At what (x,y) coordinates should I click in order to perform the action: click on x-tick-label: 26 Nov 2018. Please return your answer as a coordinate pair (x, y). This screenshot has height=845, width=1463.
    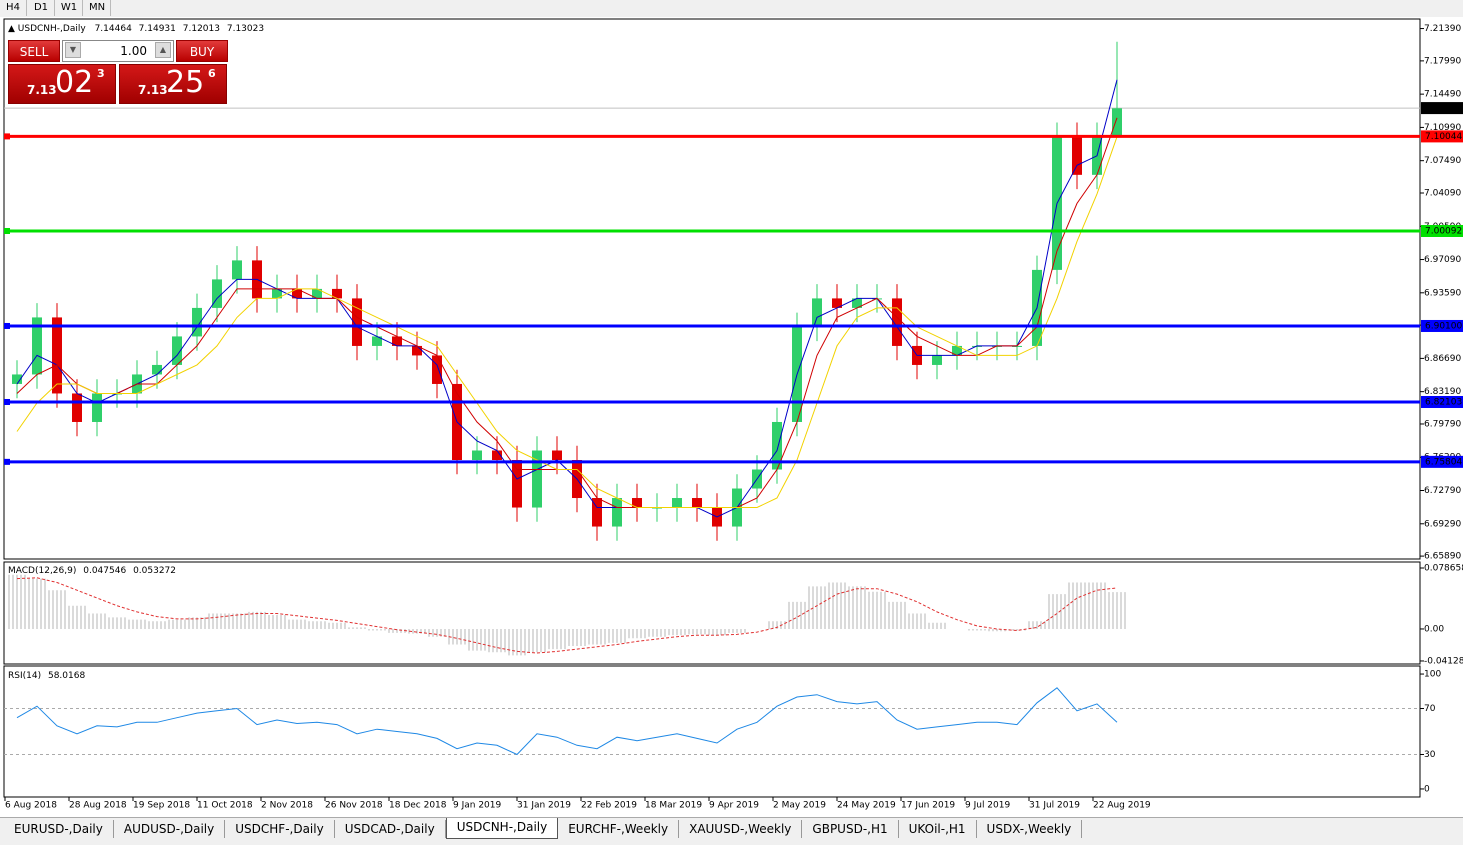
    Looking at the image, I should click on (354, 806).